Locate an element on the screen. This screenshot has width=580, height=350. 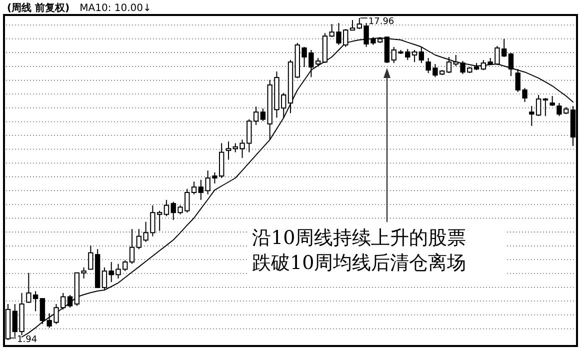
annotation: 1.94 is located at coordinates (27, 340).